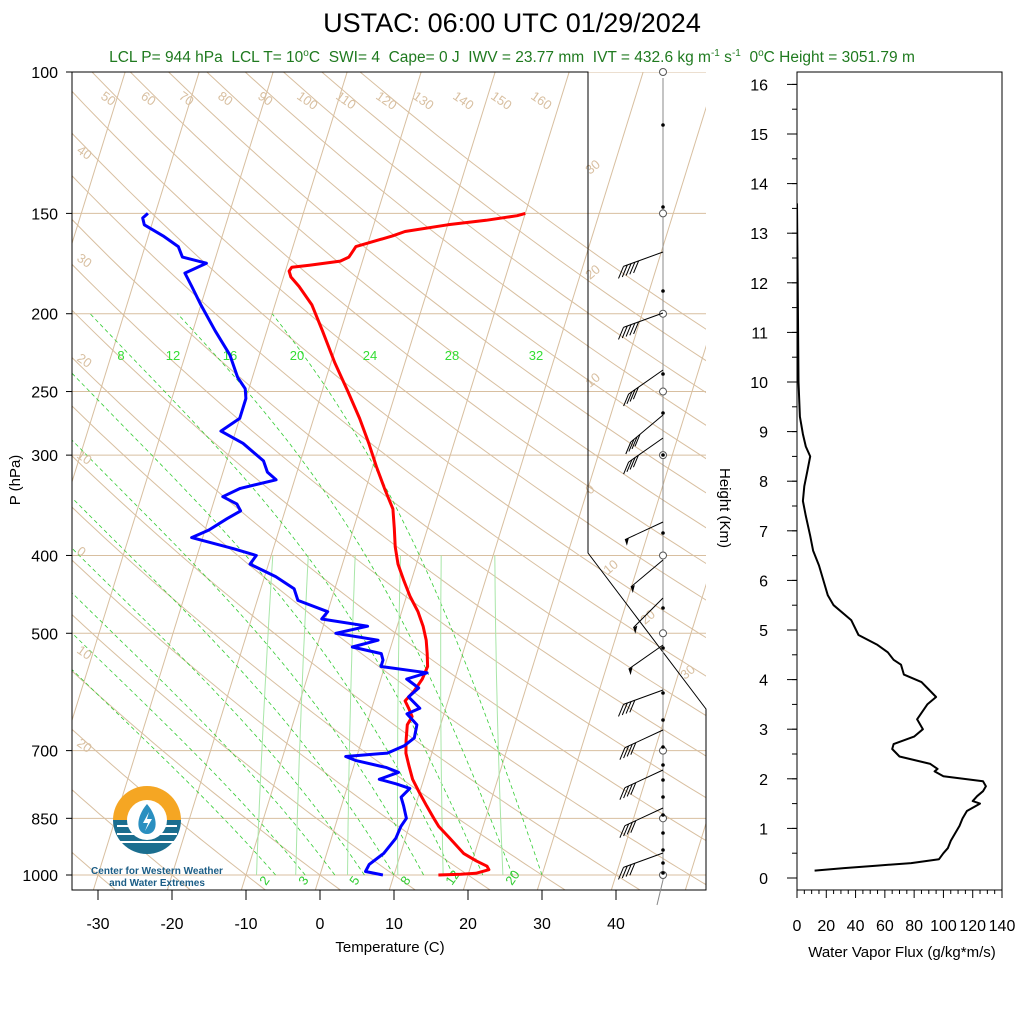  What do you see at coordinates (120, 355) in the screenshot?
I see `mixing-ratio-label: 8` at bounding box center [120, 355].